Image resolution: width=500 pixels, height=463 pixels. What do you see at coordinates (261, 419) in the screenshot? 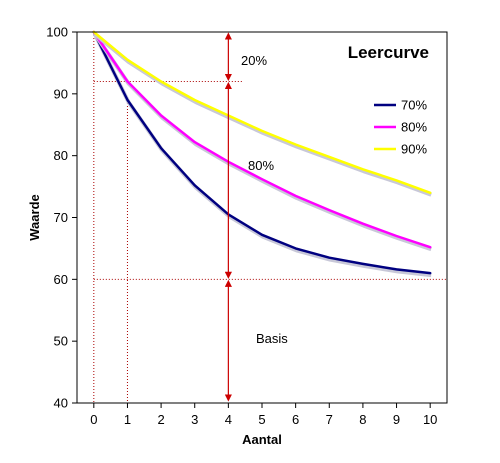
I see `x-tick-label: 5` at bounding box center [261, 419].